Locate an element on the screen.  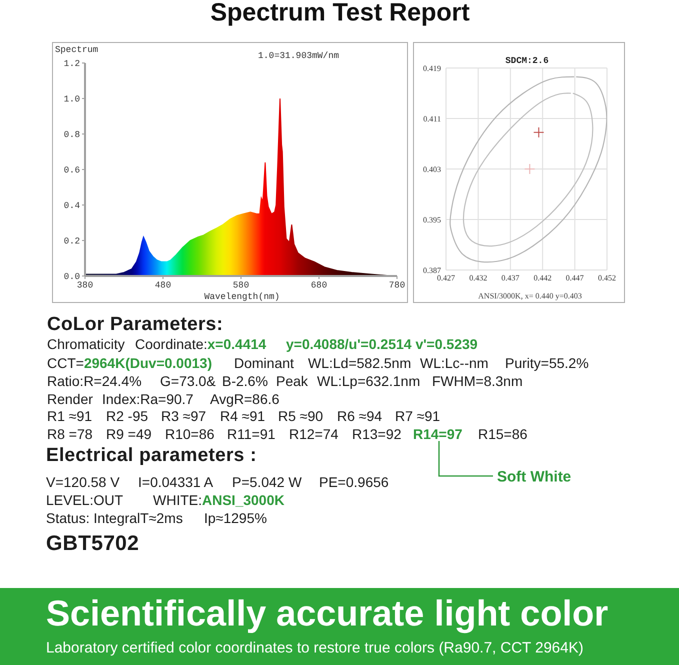
text: GBT5702 is located at coordinates (93, 543).